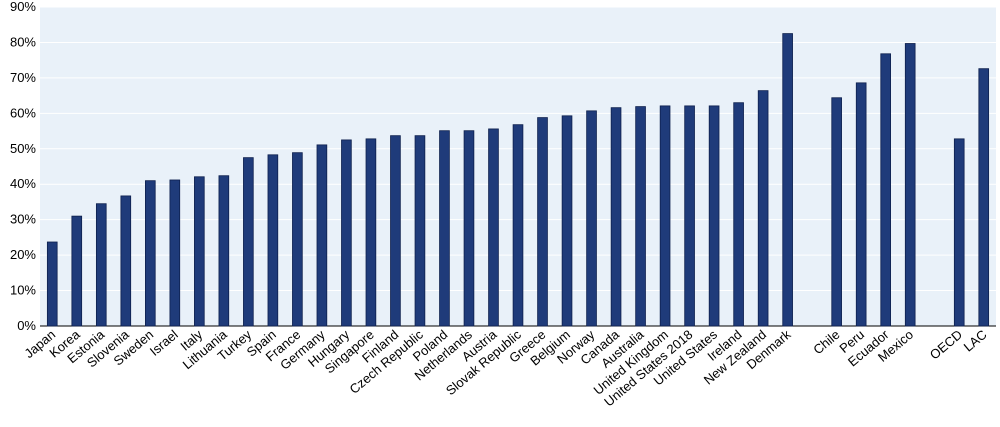  What do you see at coordinates (23, 41) in the screenshot?
I see `y-tick-label: 80%` at bounding box center [23, 41].